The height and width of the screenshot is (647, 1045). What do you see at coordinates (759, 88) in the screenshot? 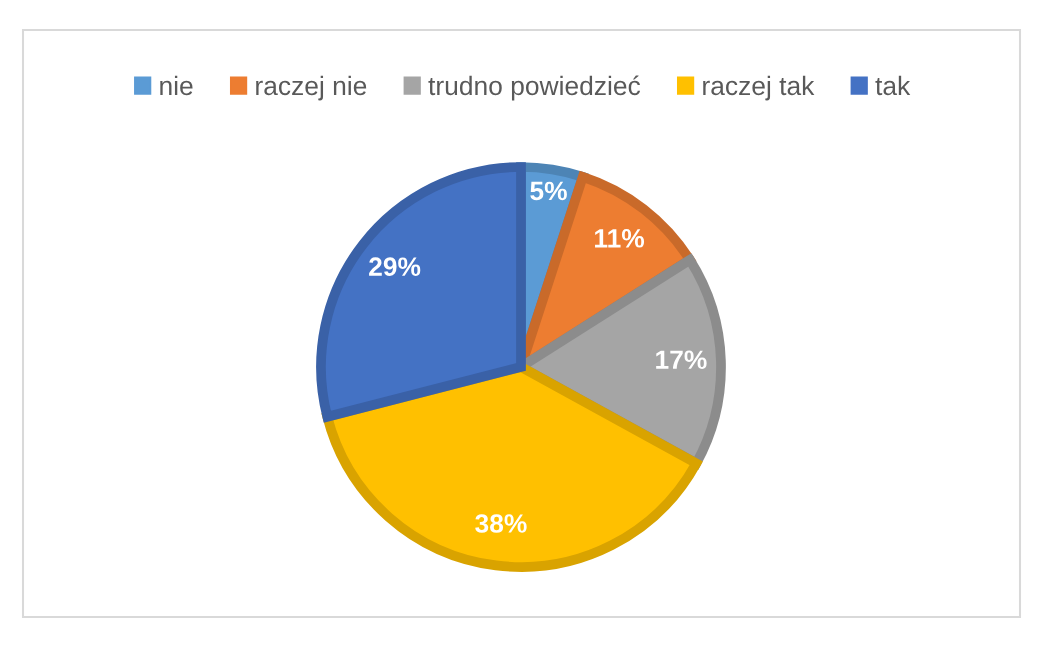
I see `legend-label: raczej tak` at bounding box center [759, 88].